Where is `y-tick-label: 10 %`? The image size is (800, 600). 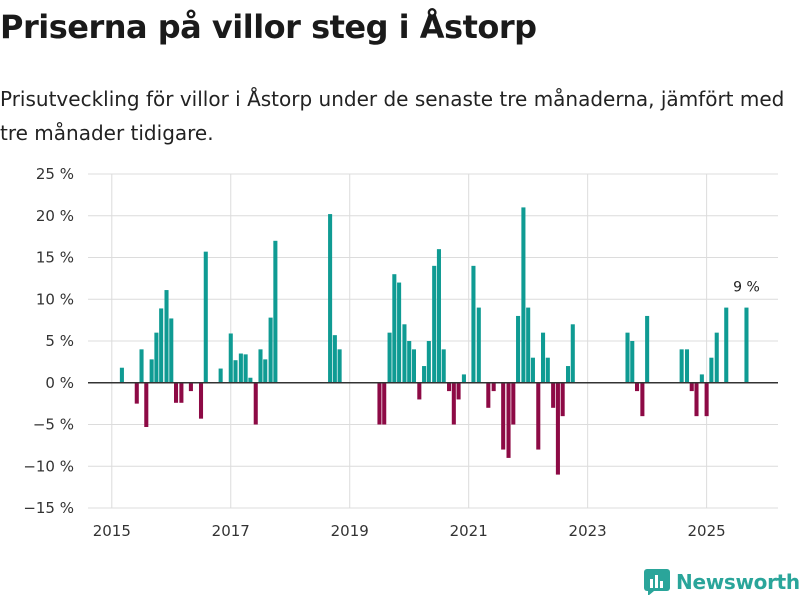
y-tick-label: 10 % is located at coordinates (55, 299).